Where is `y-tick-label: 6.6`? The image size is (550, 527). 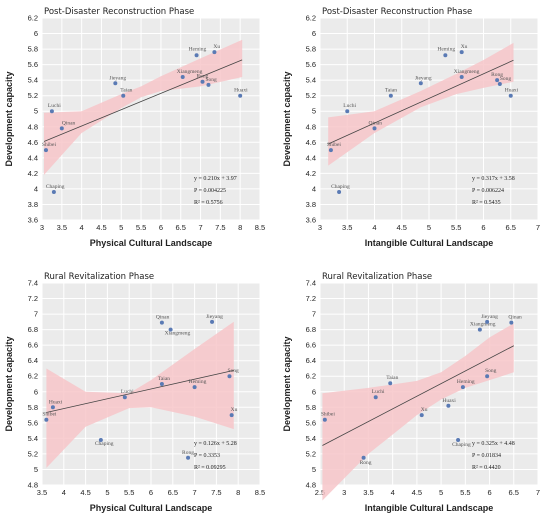
y-tick-label: 6.6 is located at coordinates (33, 345).